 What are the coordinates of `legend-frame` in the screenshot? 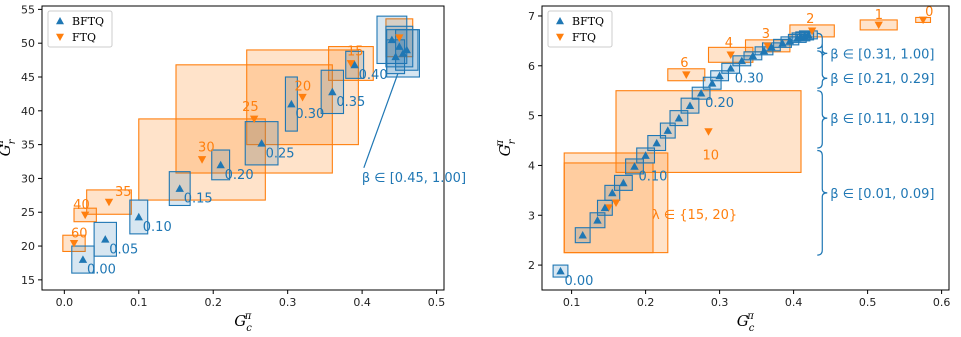 It's located at (80, 29).